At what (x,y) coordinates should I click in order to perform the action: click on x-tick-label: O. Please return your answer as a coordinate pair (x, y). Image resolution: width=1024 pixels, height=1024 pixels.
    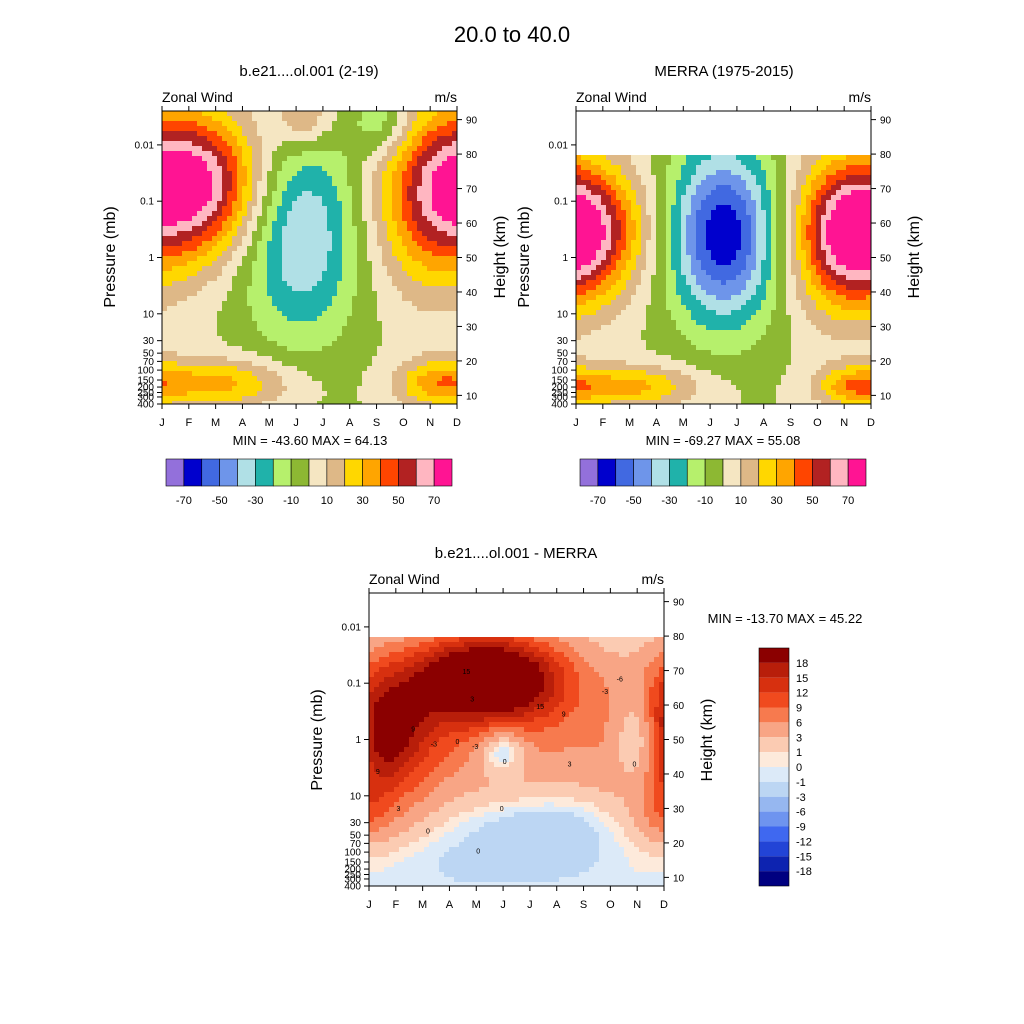
    Looking at the image, I should click on (403, 423).